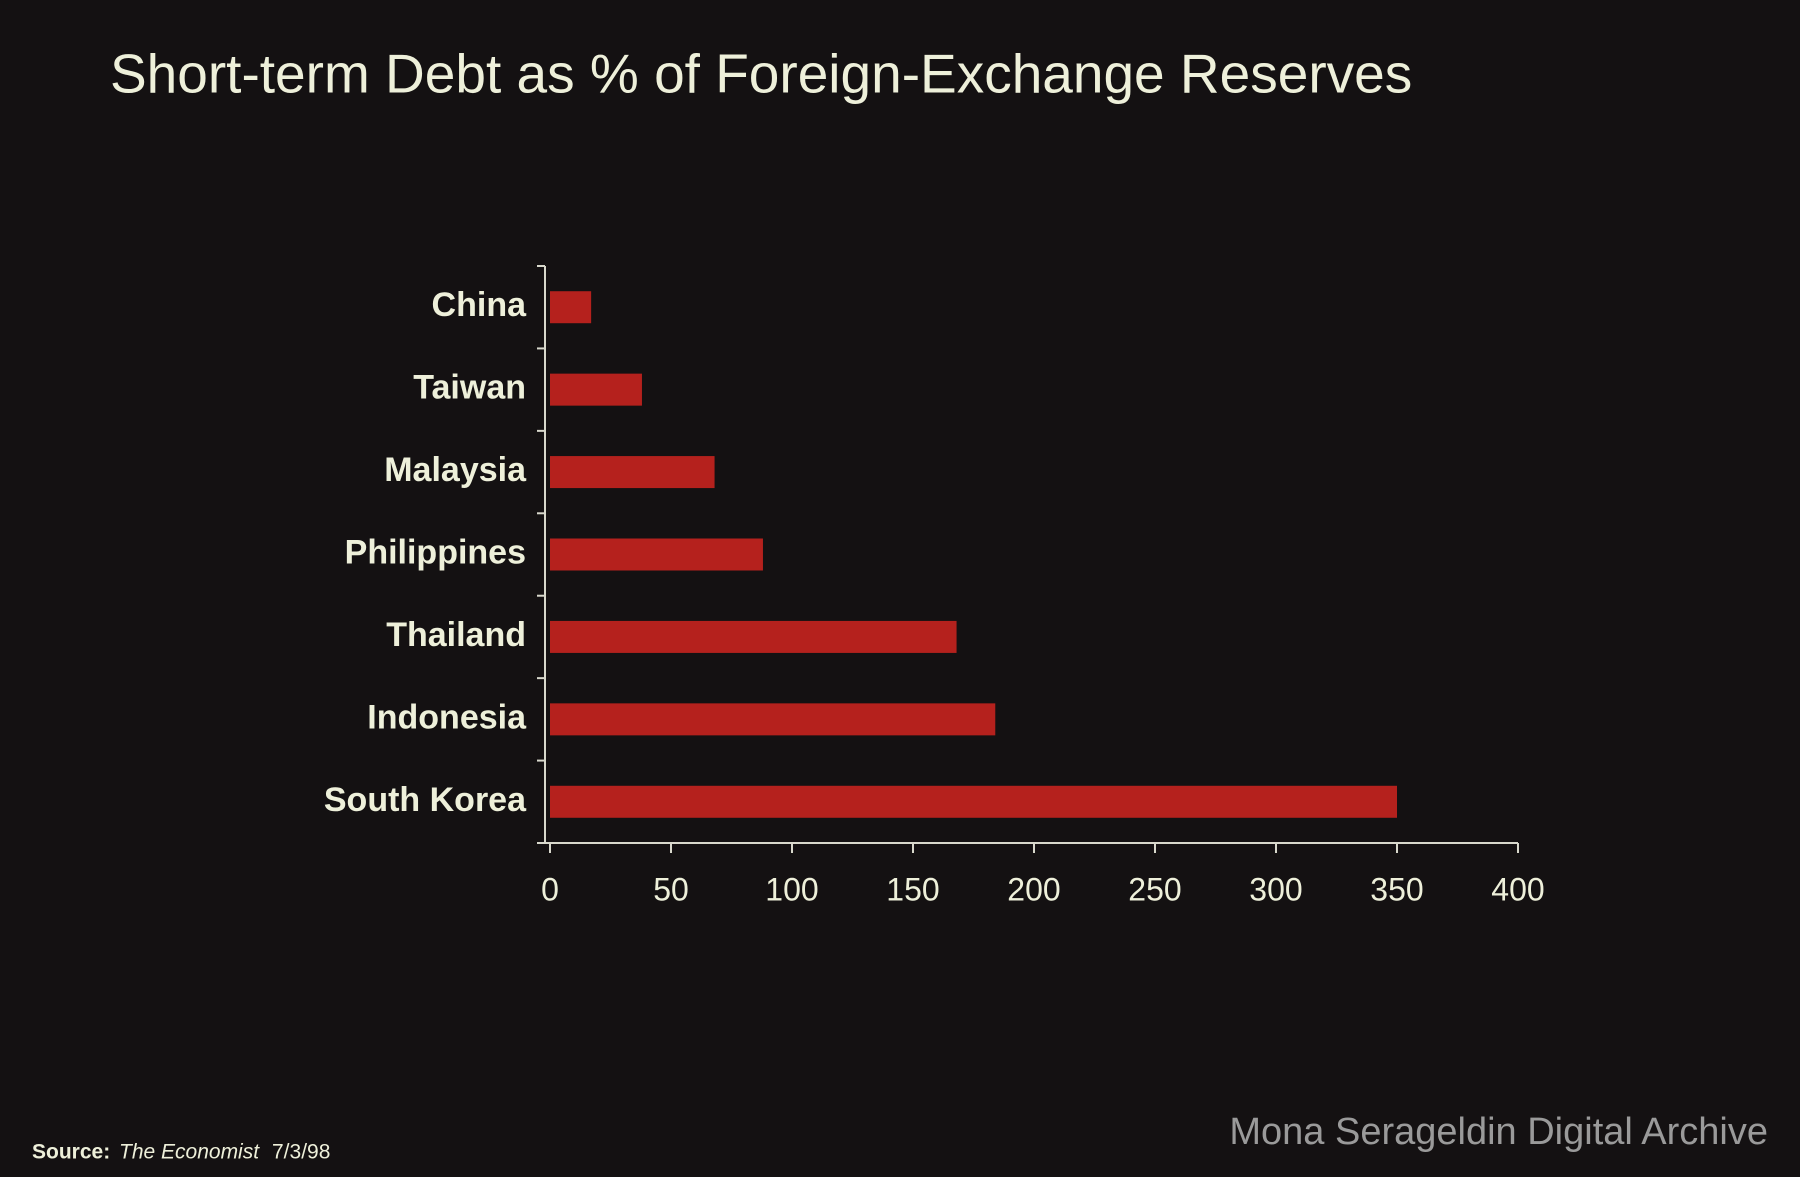 The height and width of the screenshot is (1177, 1800). Describe the element at coordinates (1033, 889) in the screenshot. I see `x-tick-label: 200` at that location.